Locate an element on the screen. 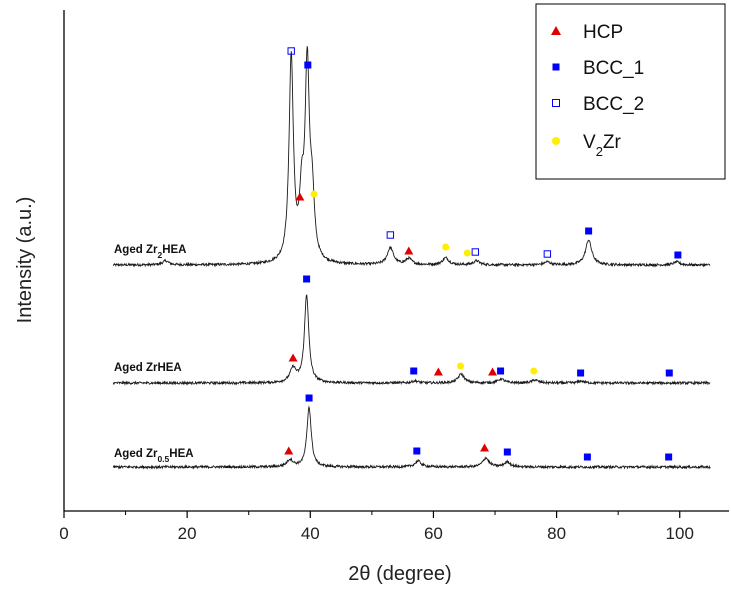  trace-label-1: Aged Zr2HEA is located at coordinates (150, 252).